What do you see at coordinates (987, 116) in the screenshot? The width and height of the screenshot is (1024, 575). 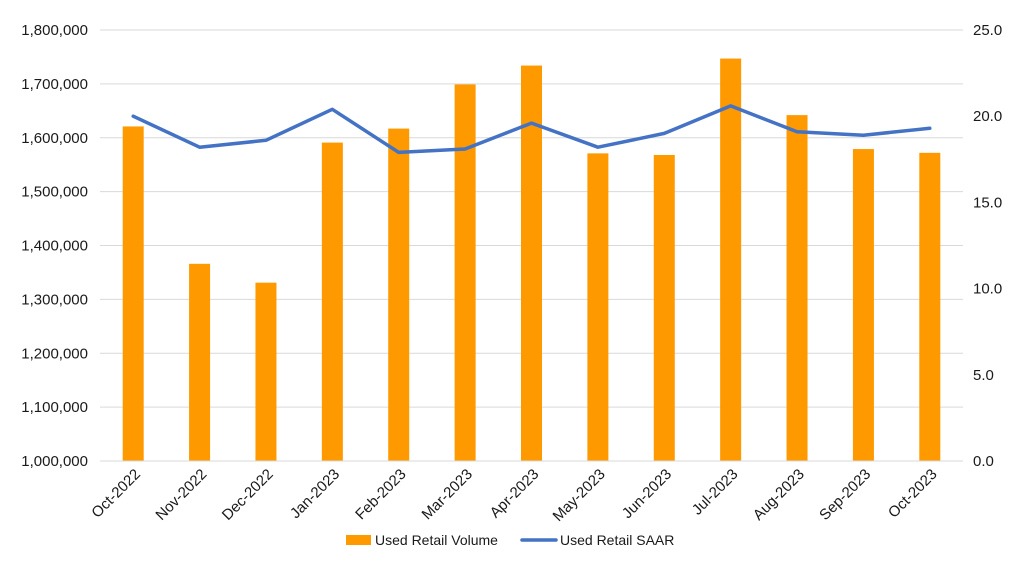 I see `right-tick-label: 20.0` at bounding box center [987, 116].